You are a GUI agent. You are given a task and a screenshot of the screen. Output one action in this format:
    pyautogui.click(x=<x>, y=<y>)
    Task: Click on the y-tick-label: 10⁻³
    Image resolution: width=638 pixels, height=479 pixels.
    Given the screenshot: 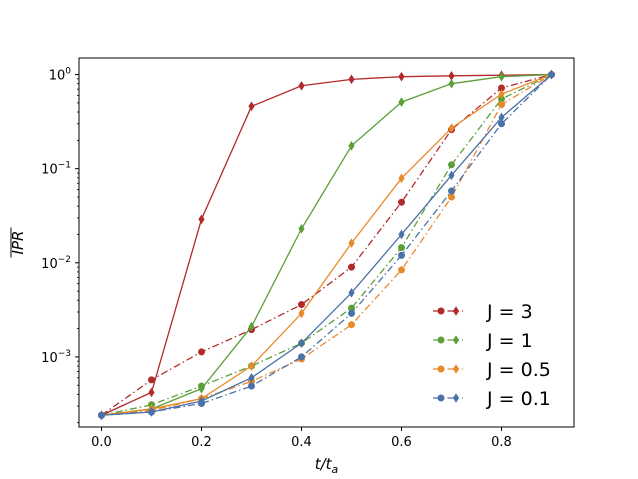 What is the action you would take?
    pyautogui.click(x=56, y=357)
    